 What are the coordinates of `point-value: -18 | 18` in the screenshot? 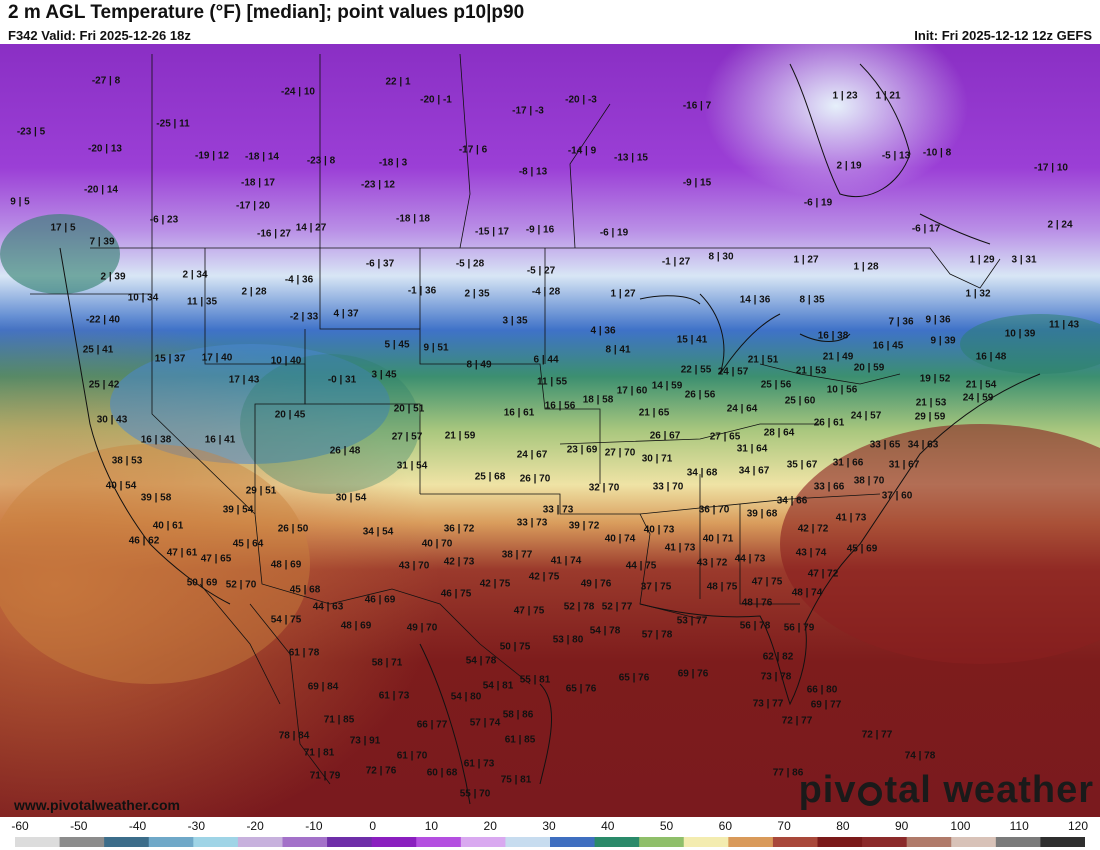 It's located at (413, 219).